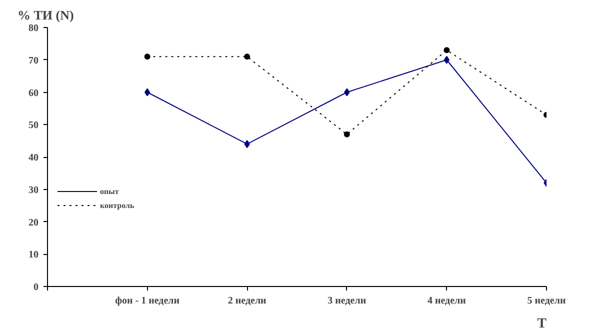  Describe the element at coordinates (33, 158) in the screenshot. I see `y-tick-label: 40` at that location.